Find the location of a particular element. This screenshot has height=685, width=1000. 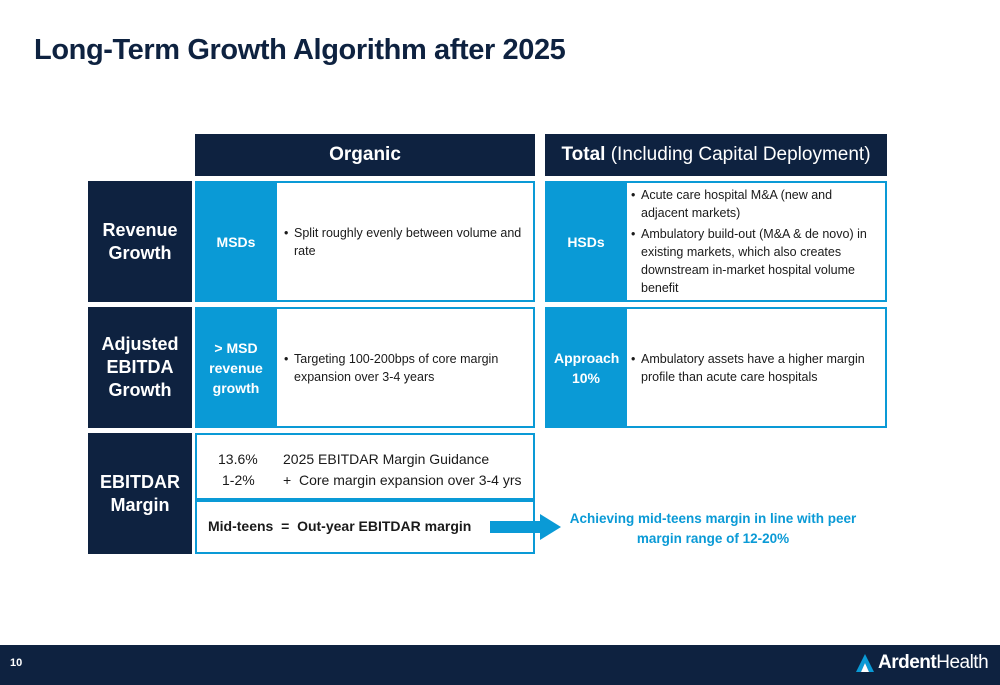

row-label-ebitdar-text: EBITDAR Margin is located at coordinates (140, 493).